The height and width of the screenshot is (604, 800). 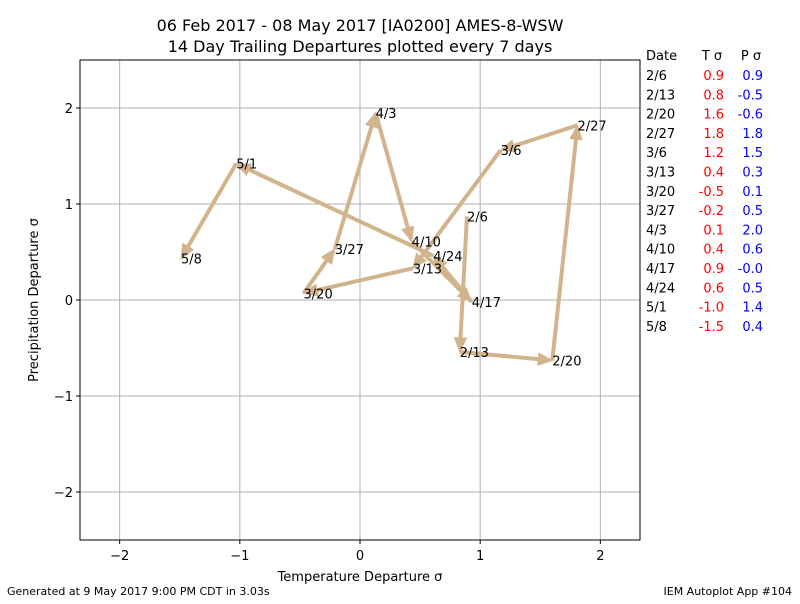 What do you see at coordinates (713, 134) in the screenshot?
I see `table-temp-sigma: 1.8` at bounding box center [713, 134].